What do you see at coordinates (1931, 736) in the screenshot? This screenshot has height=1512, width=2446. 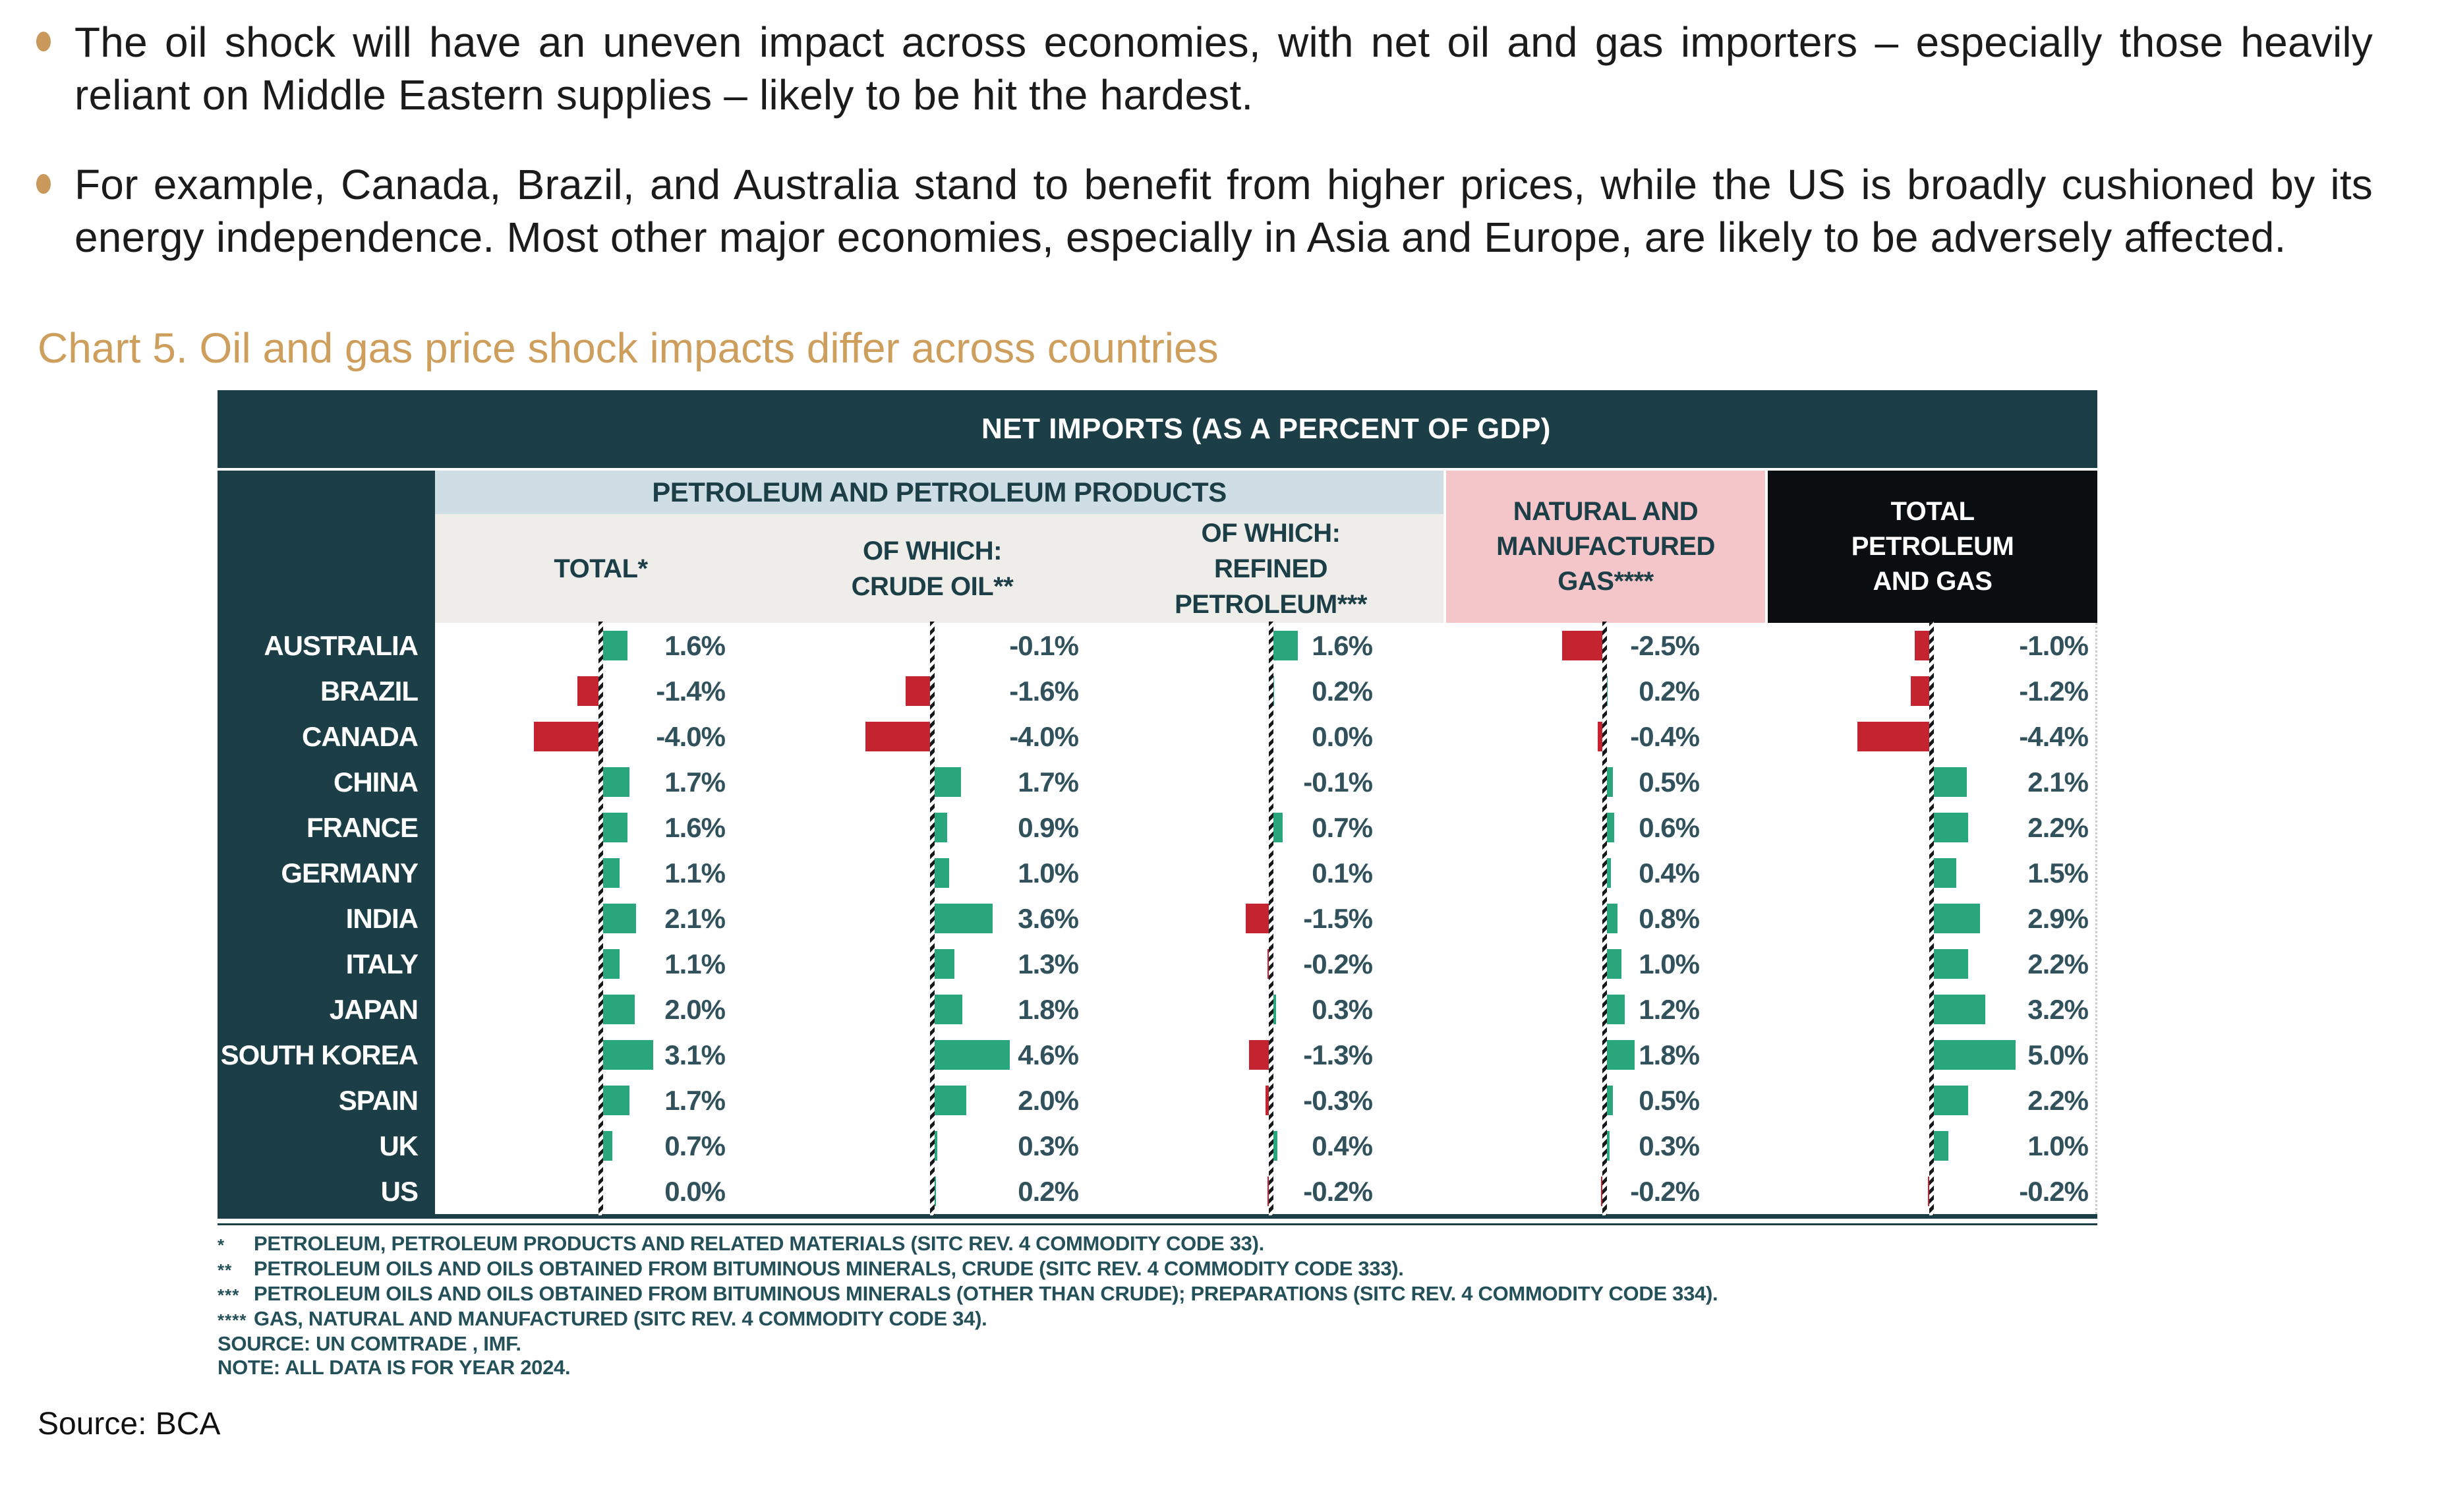 I see `value-cell: -4.4%` at bounding box center [1931, 736].